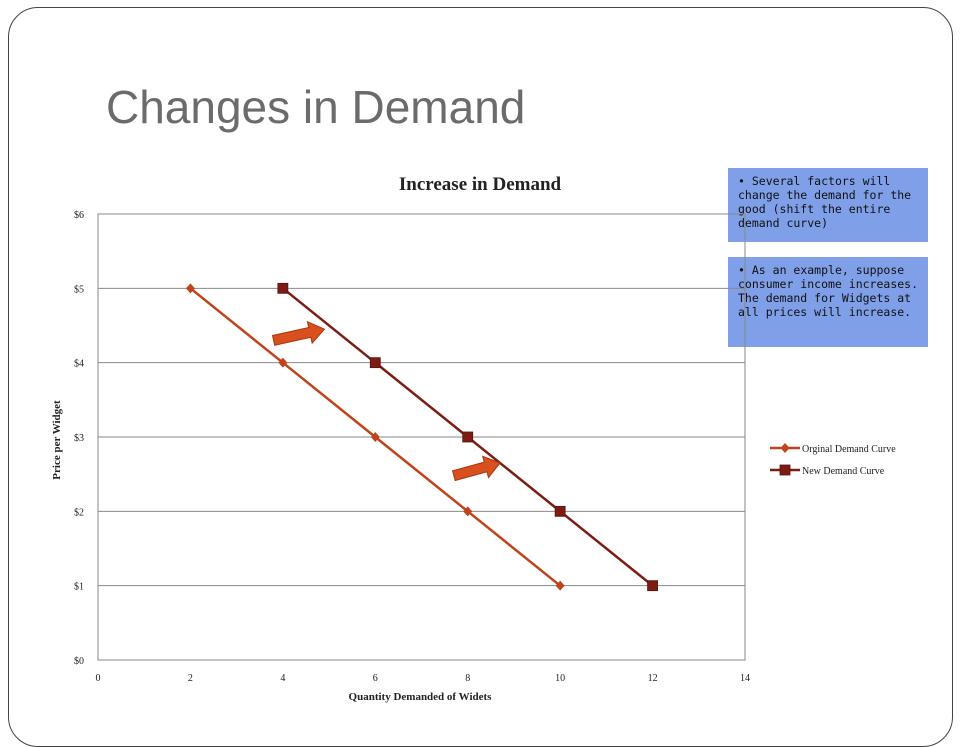 Image resolution: width=960 pixels, height=747 pixels. What do you see at coordinates (833, 460) in the screenshot?
I see `legend: Orginal Demand Curve New Demand Curve` at bounding box center [833, 460].